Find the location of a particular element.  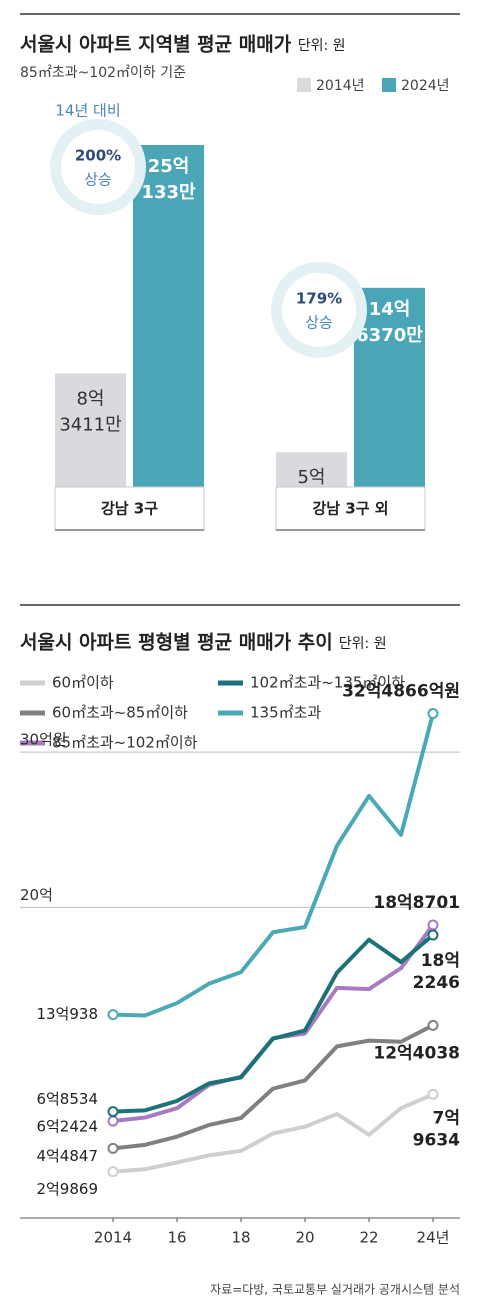

start-label: 6억8534 is located at coordinates (67, 1099).